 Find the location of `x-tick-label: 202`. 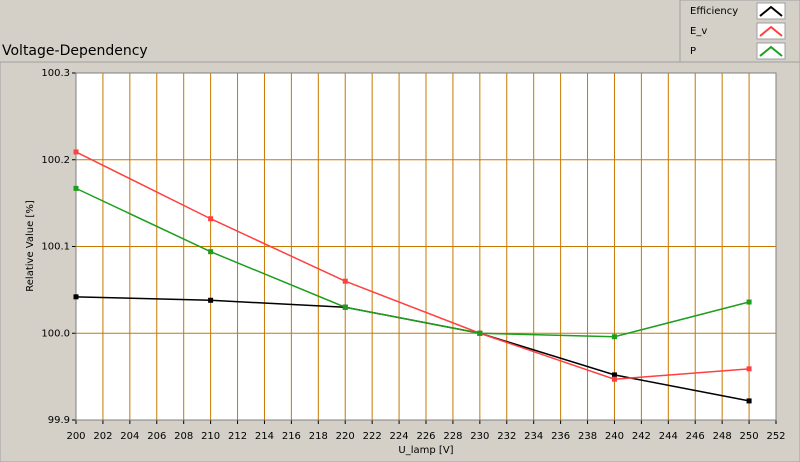

x-tick-label: 202 is located at coordinates (102, 436).